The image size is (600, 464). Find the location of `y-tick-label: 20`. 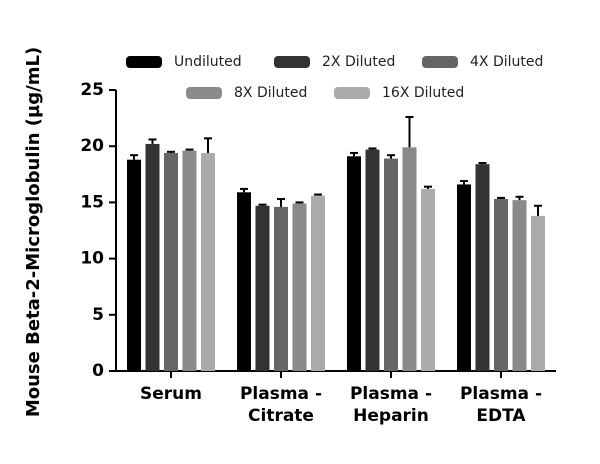

y-tick-label: 20 is located at coordinates (92, 146).